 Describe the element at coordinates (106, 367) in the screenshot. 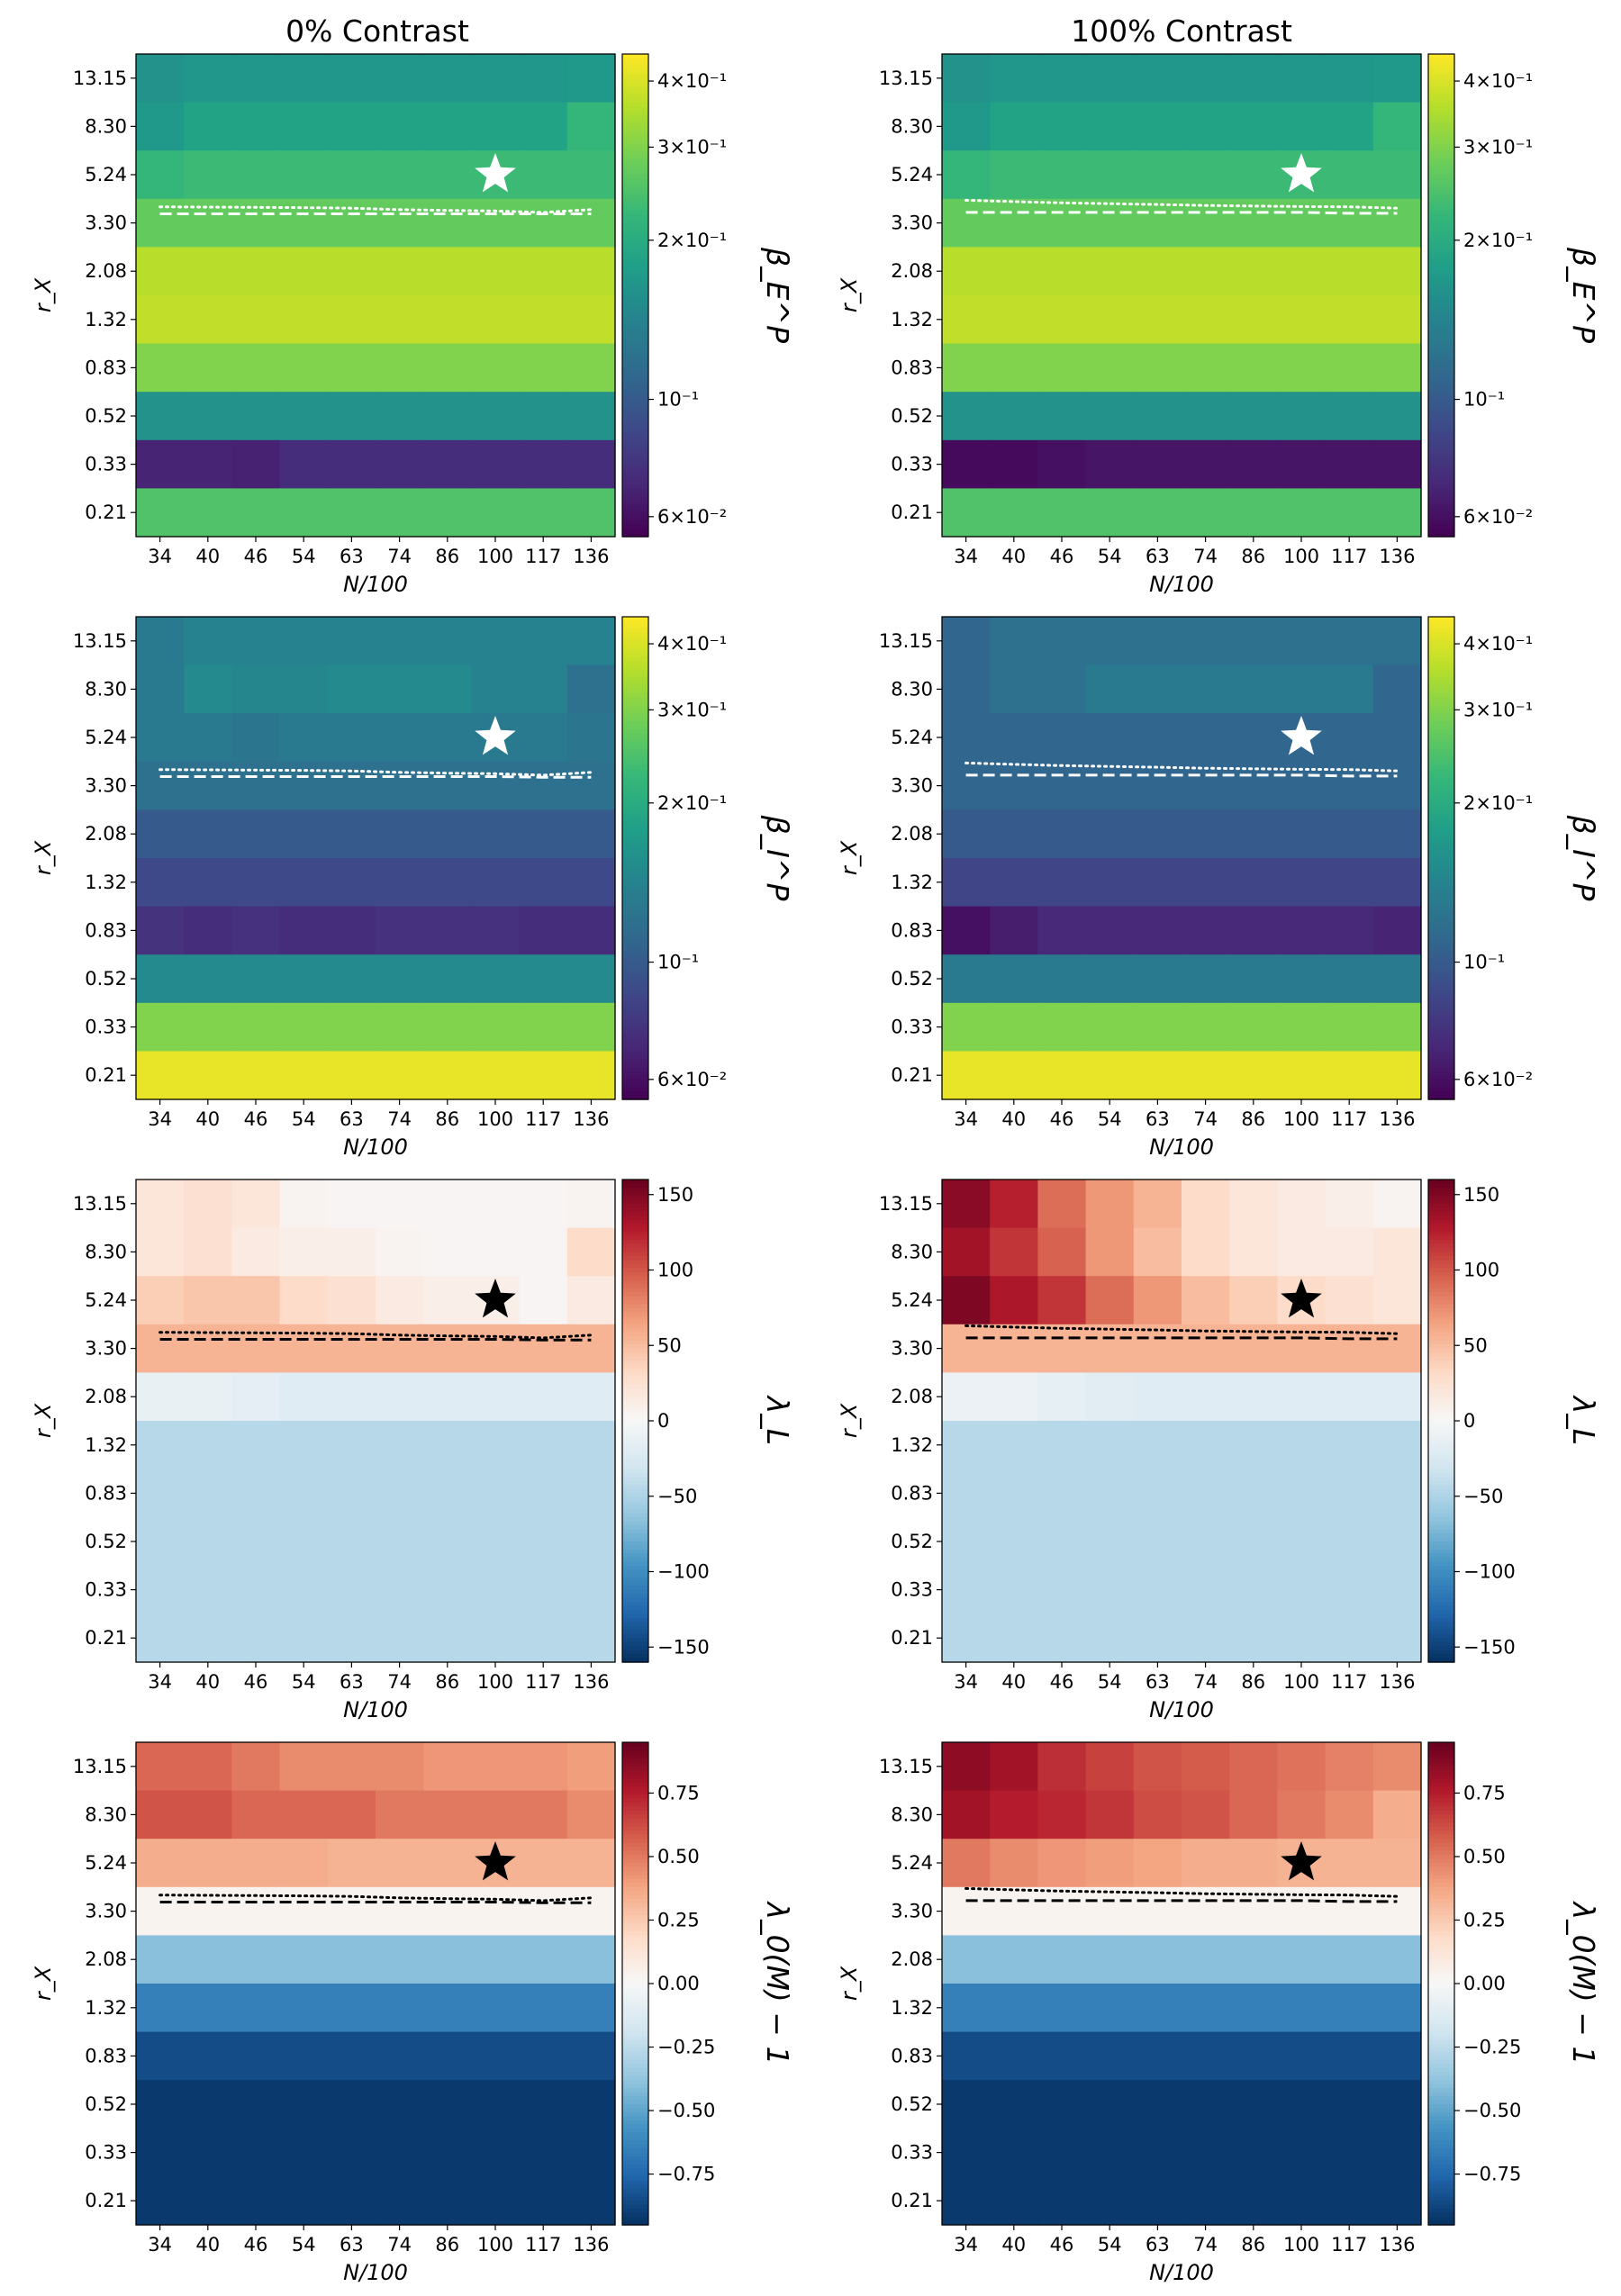

I see `y-tick-label: 0.83` at that location.